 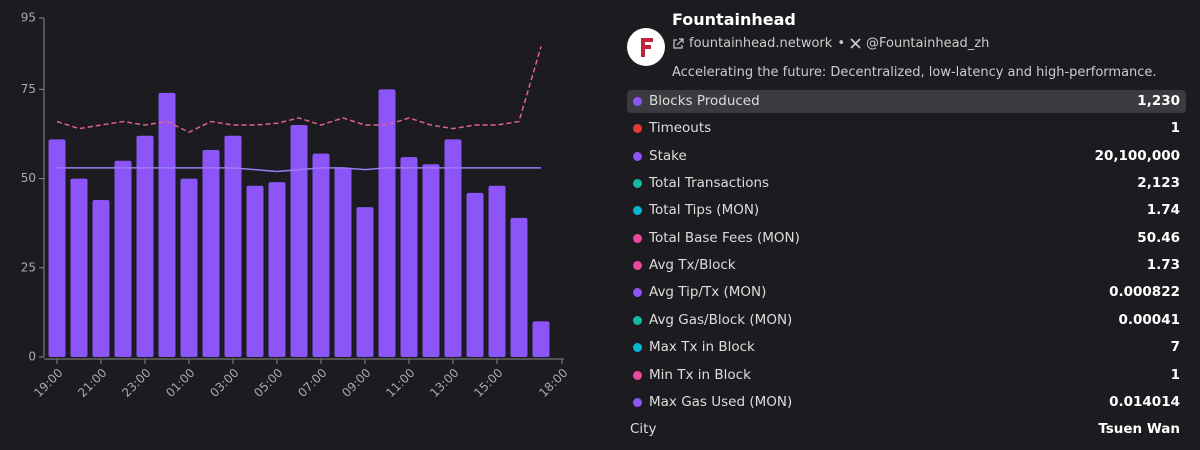 What do you see at coordinates (906, 320) in the screenshot?
I see `stat-row: Avg Gas/Block (MON) 0.00041` at bounding box center [906, 320].